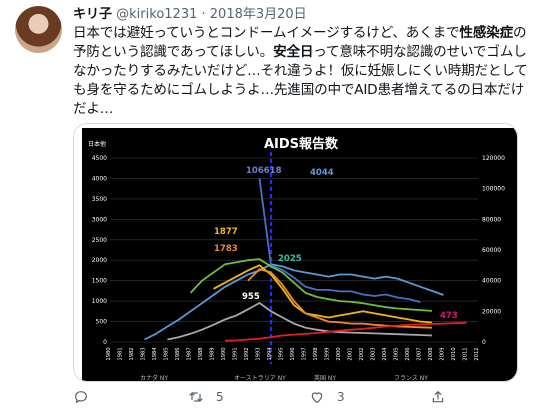 The width and height of the screenshot is (540, 409). I want to click on tweet-text-part: 日本では避妊っていうとコンドームイメージするけど、あくまで, so click(266, 33).